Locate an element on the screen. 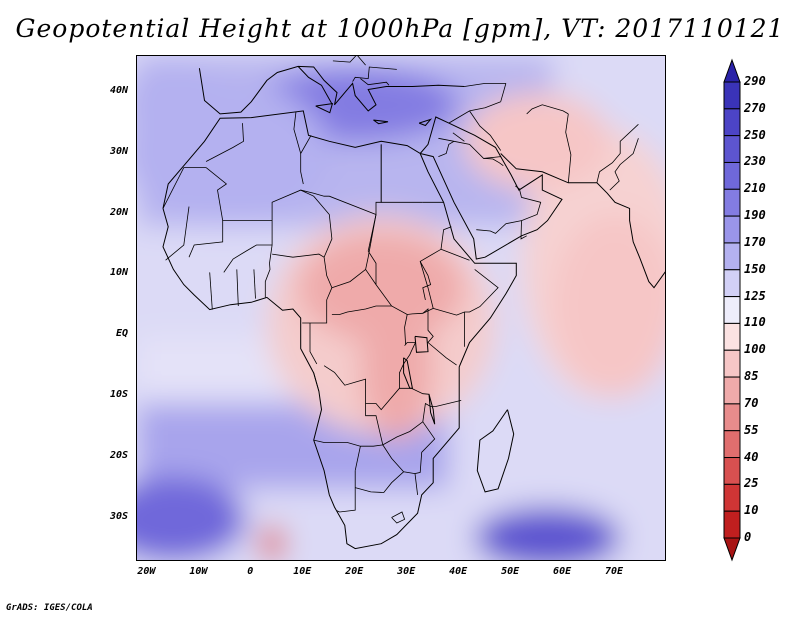 This screenshot has height=618, width=800. lat-tick-label: 10N is located at coordinates (118, 273).